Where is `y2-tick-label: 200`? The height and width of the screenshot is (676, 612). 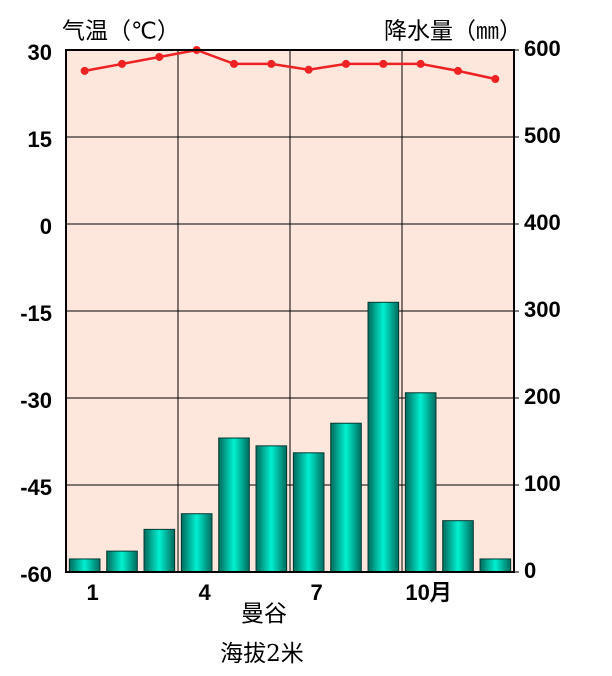 y2-tick-label: 200 is located at coordinates (542, 396).